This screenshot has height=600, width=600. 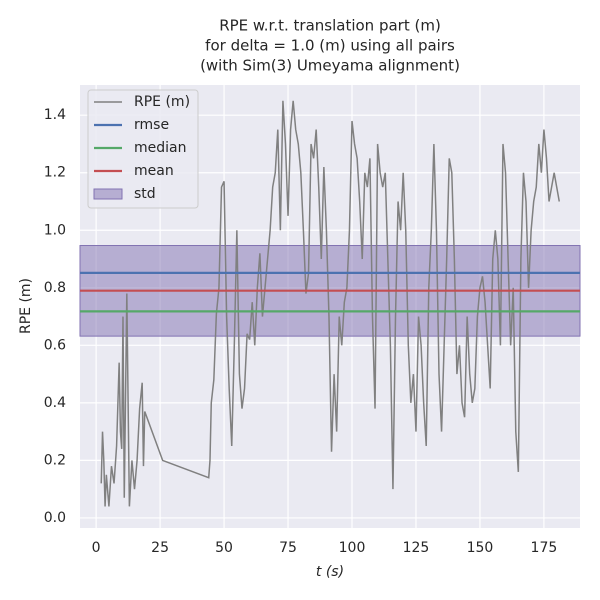 What do you see at coordinates (26, 306) in the screenshot?
I see `y-axis-label: RPE (m)` at bounding box center [26, 306].